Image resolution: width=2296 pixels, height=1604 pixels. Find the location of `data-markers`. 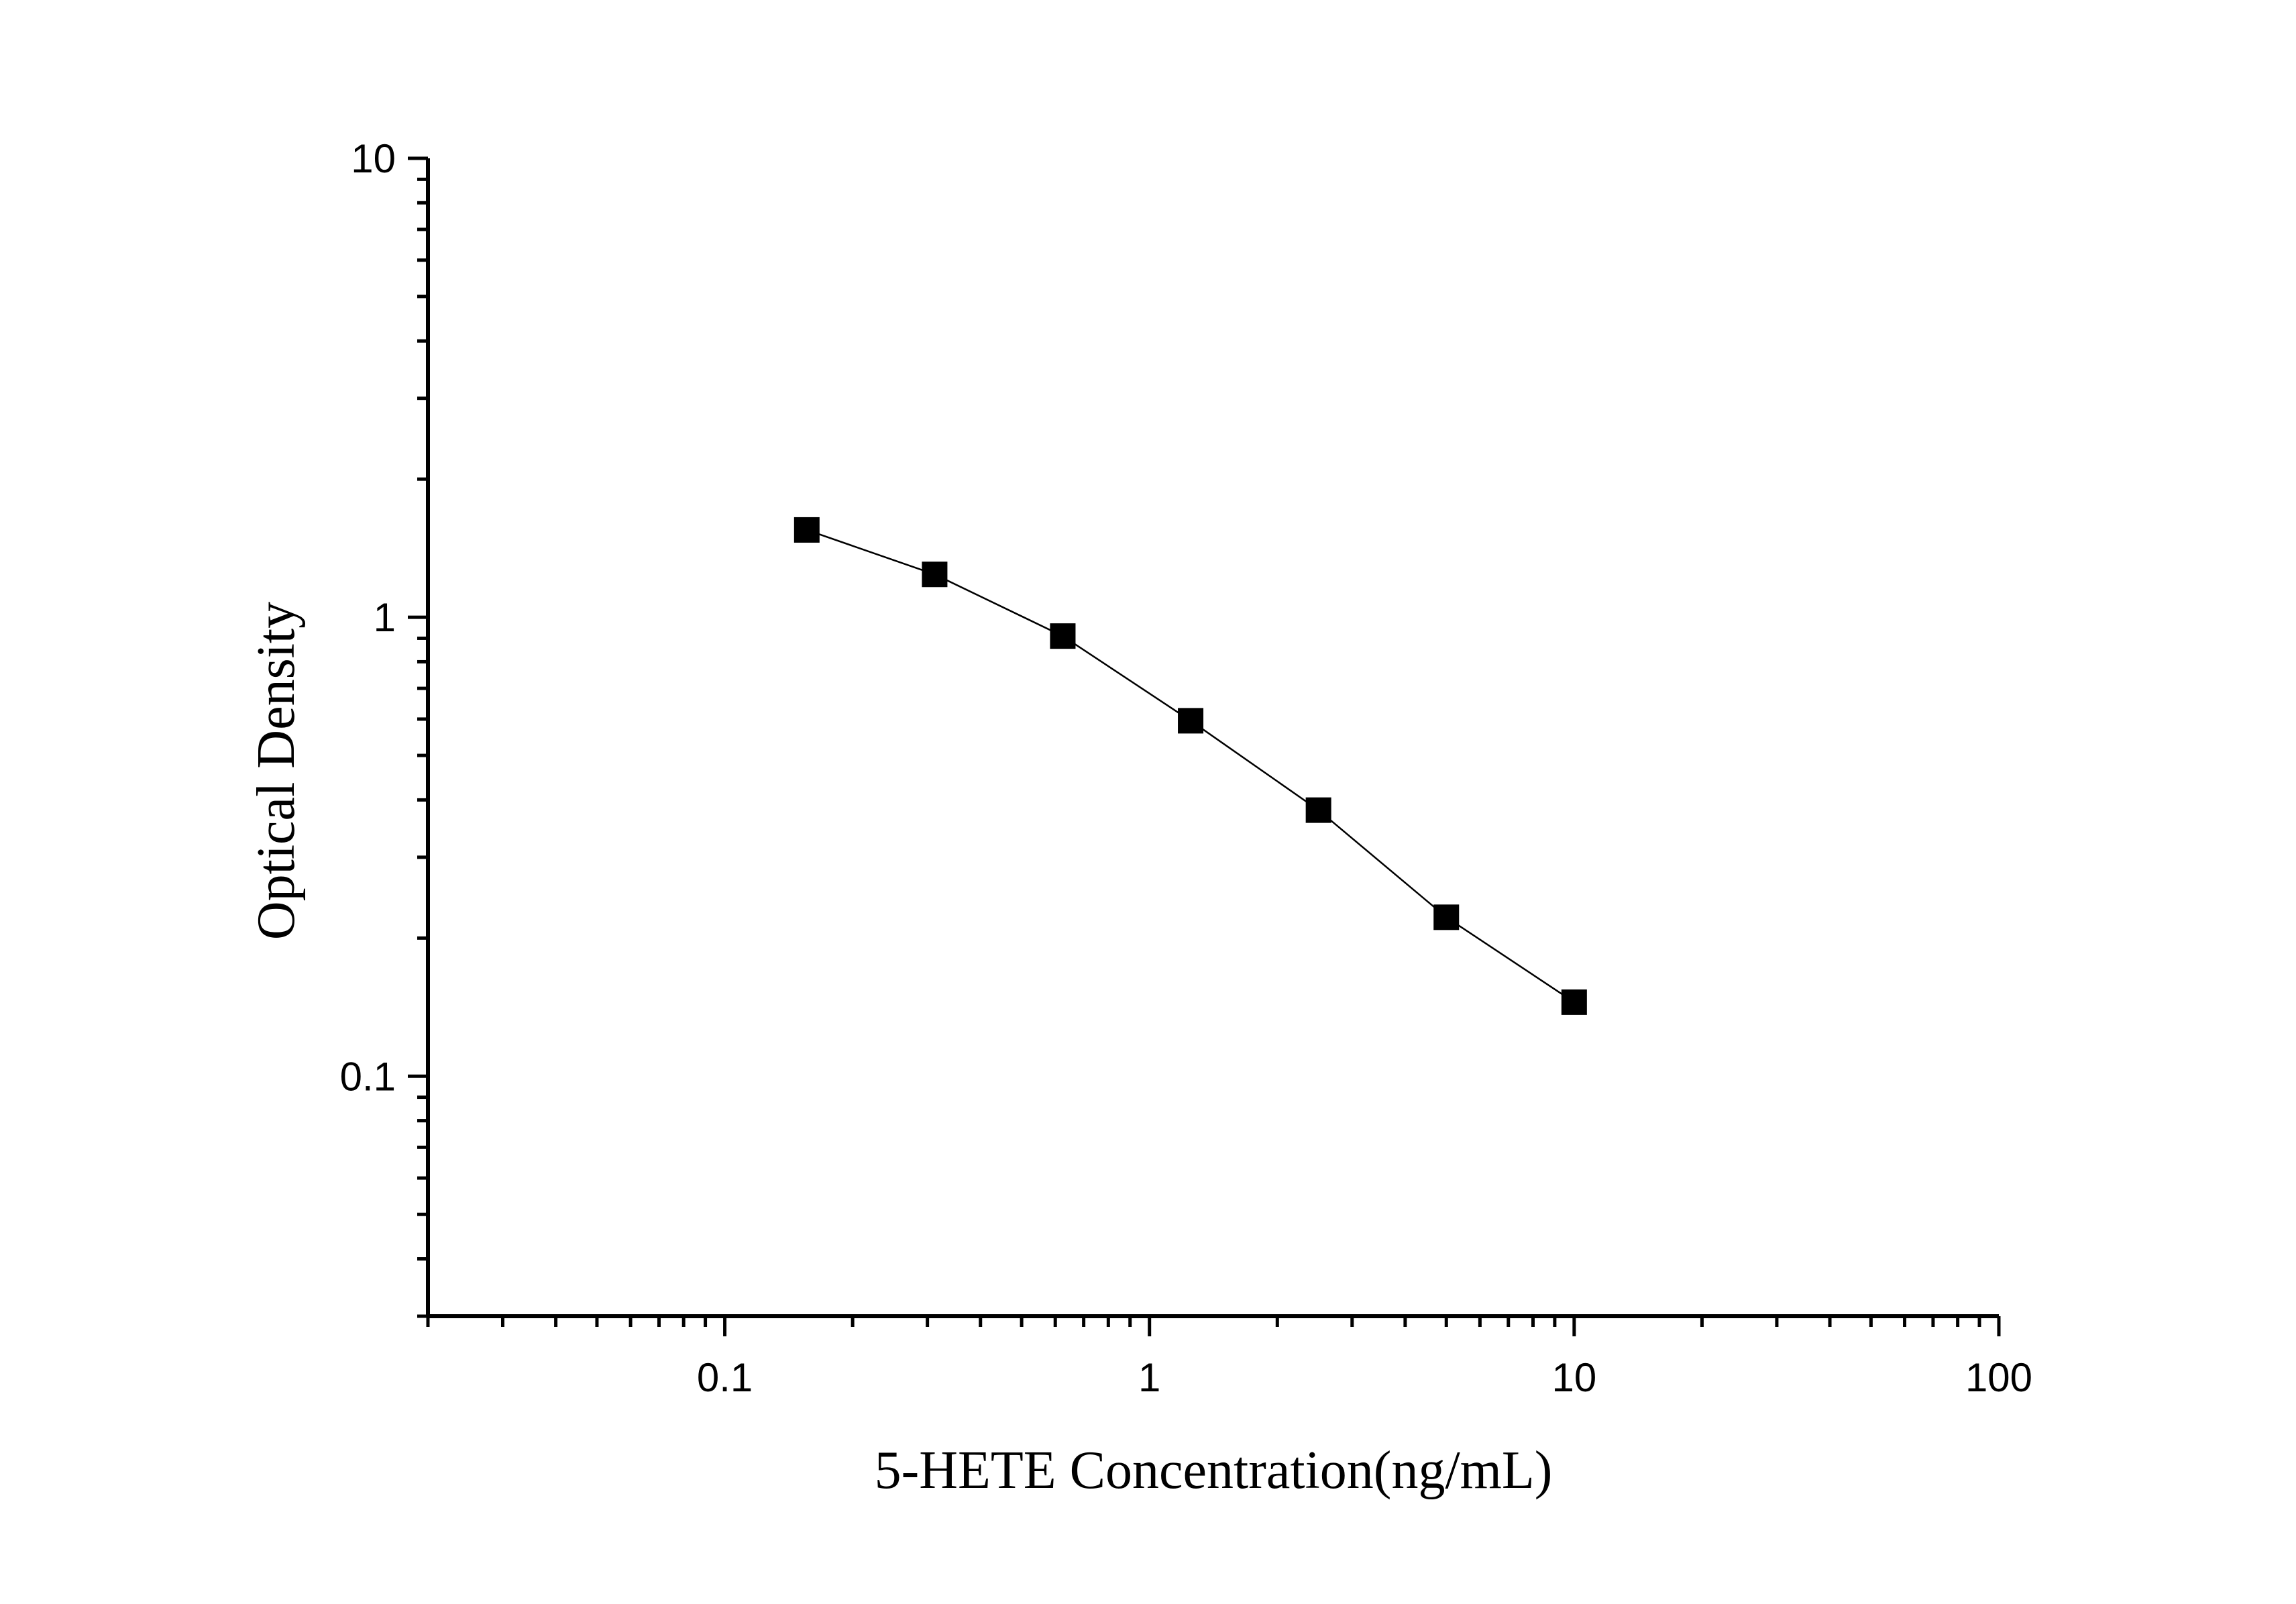

data-markers is located at coordinates (1190, 766).